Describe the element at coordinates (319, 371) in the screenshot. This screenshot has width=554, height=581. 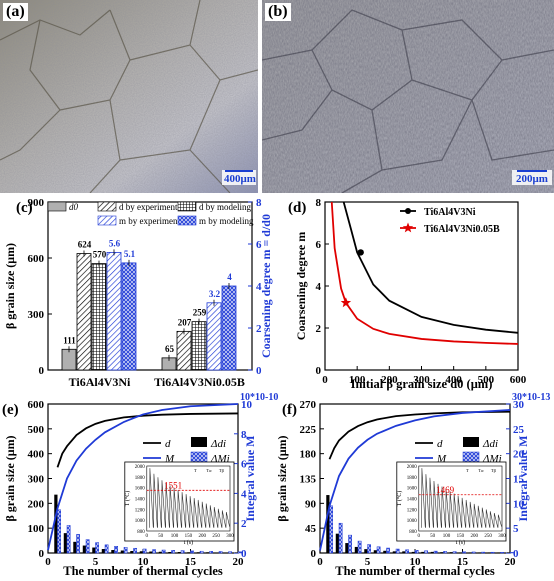
I see `d-ytick-label: 0` at that location.